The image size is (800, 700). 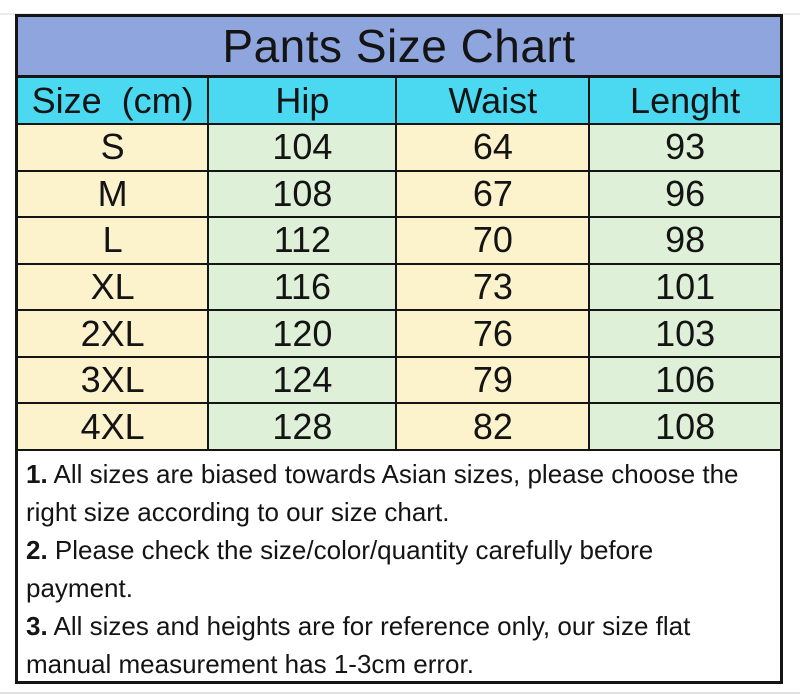 What do you see at coordinates (685, 287) in the screenshot?
I see `cell-length: 101` at bounding box center [685, 287].